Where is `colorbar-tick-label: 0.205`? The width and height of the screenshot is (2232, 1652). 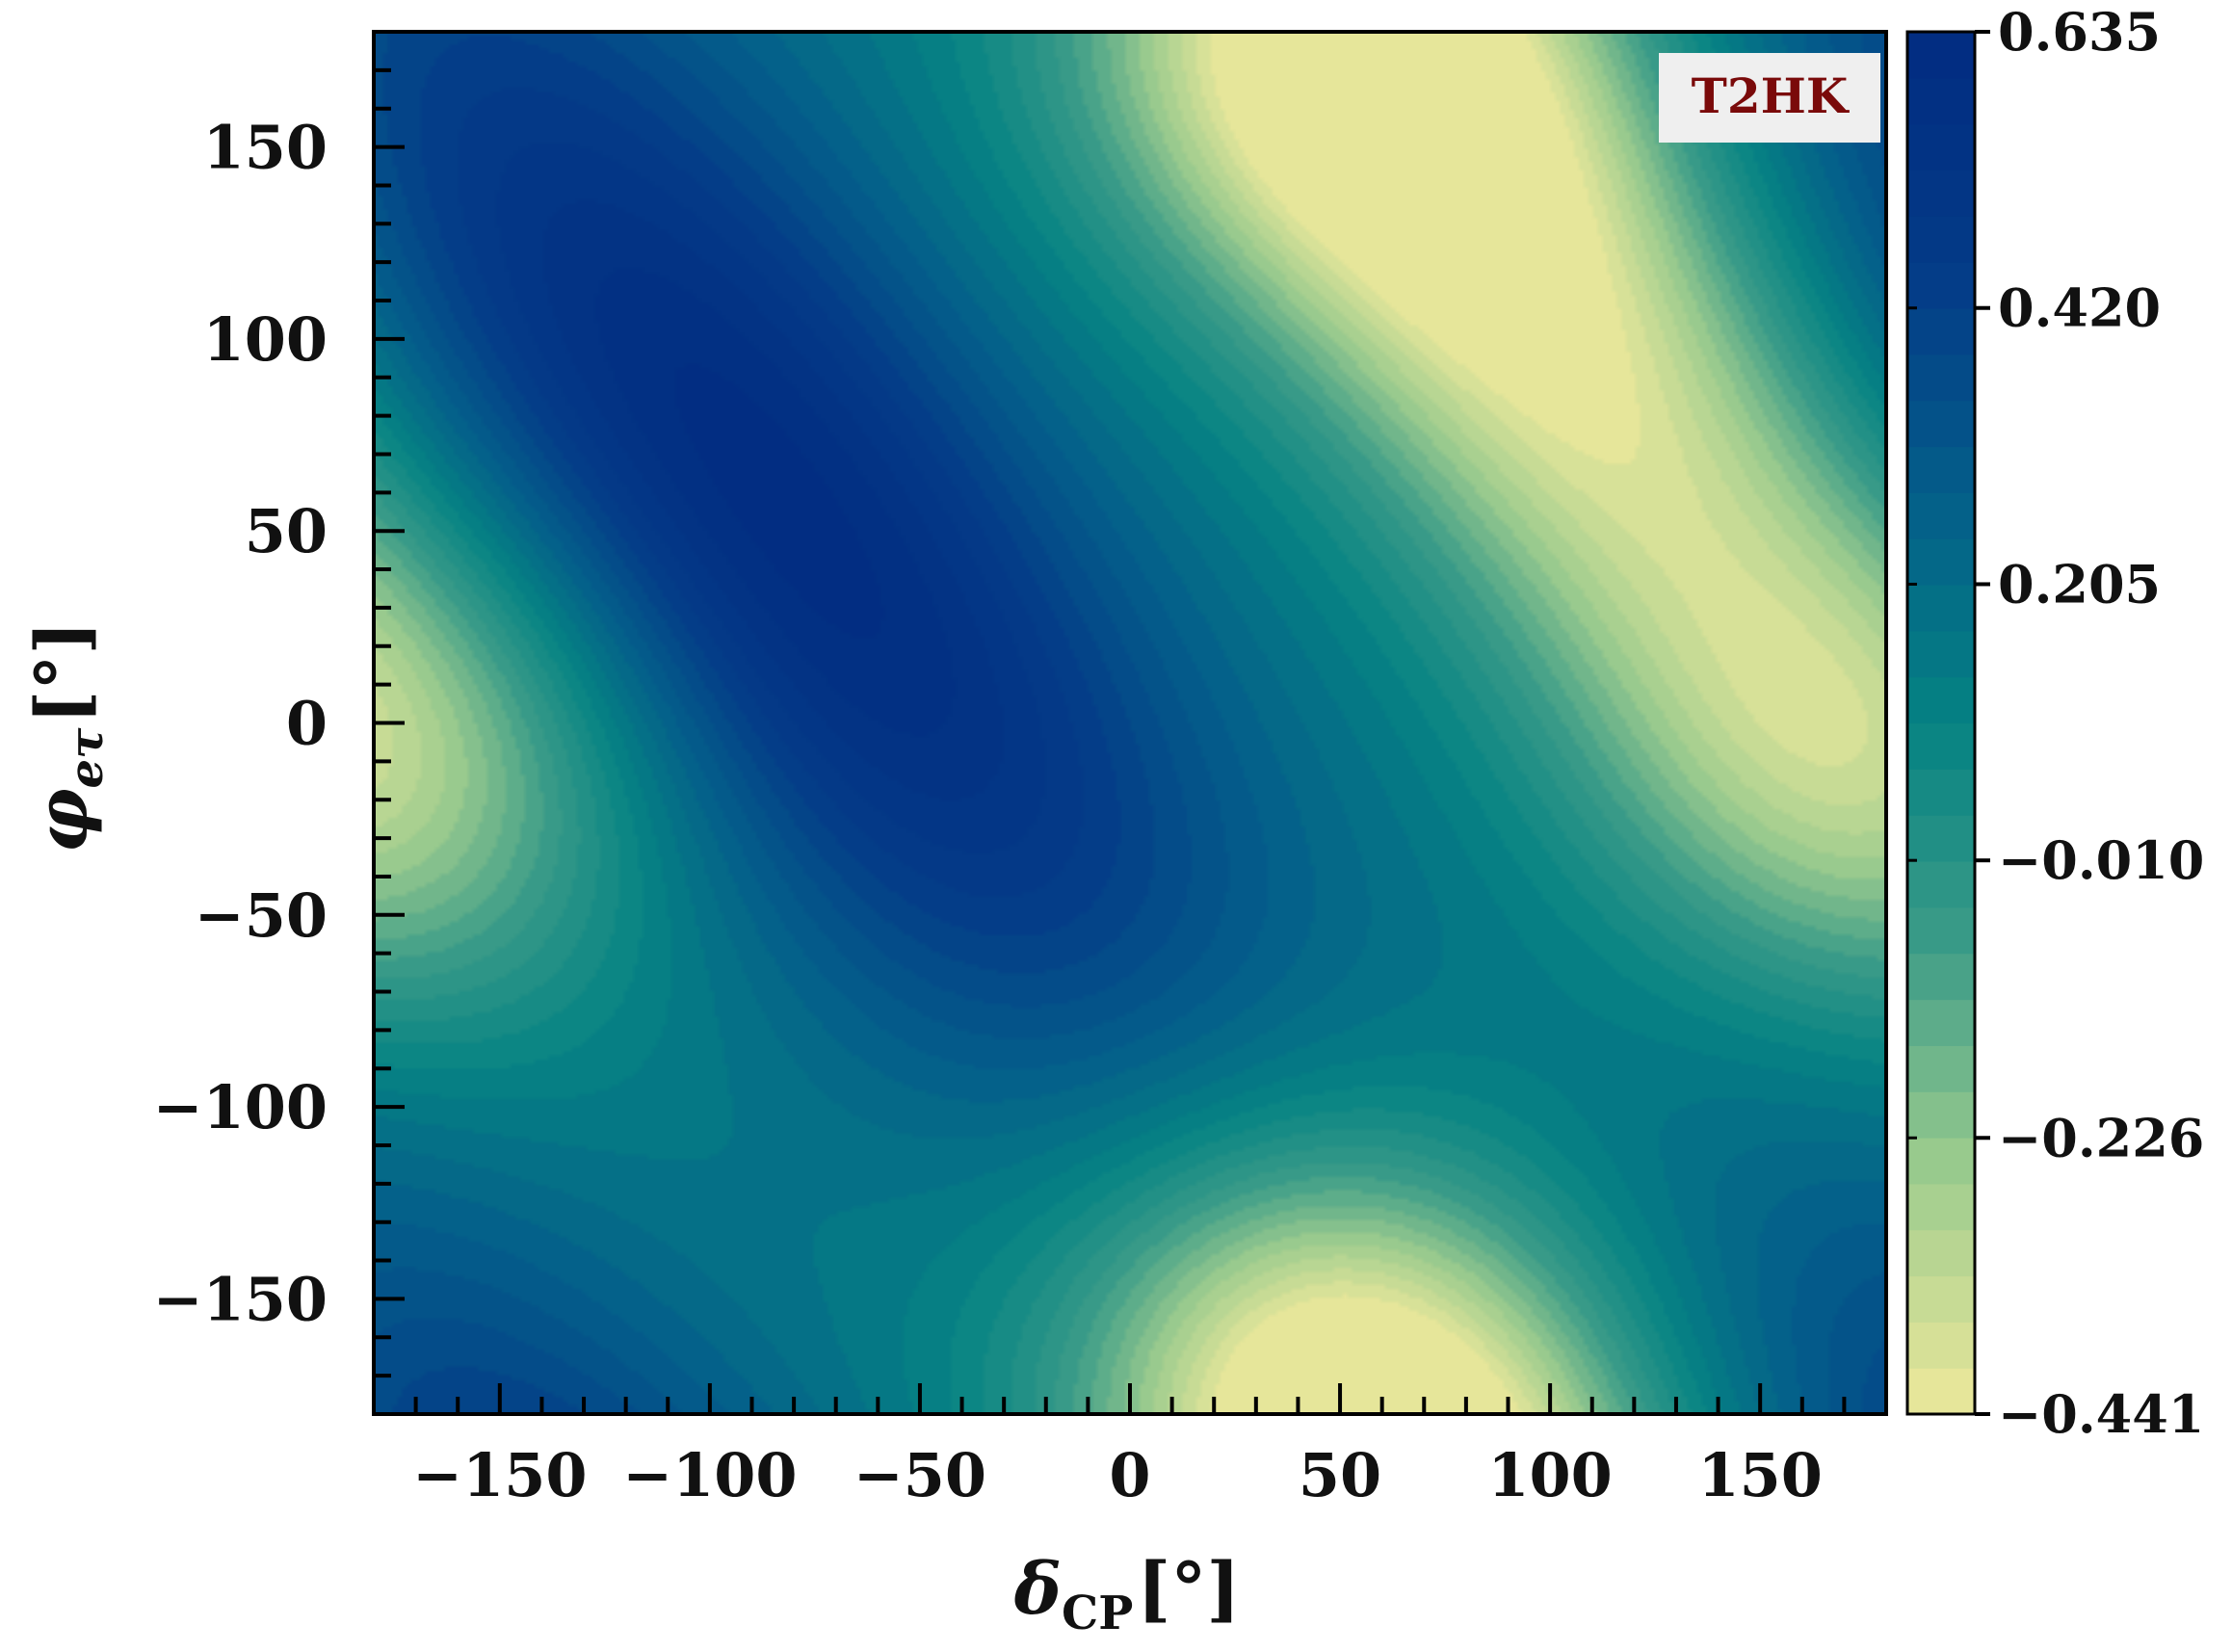 colorbar-tick-label: 0.205 is located at coordinates (2079, 584).